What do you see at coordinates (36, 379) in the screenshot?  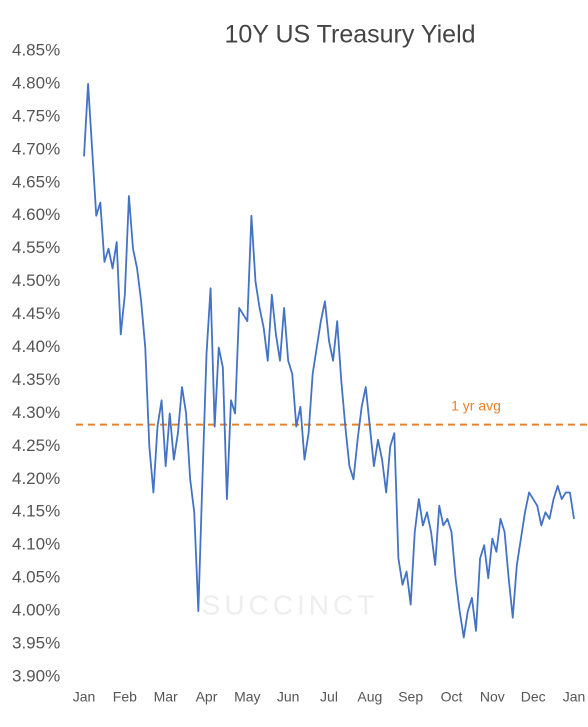 I see `y-tick-label: 4.35%` at bounding box center [36, 379].